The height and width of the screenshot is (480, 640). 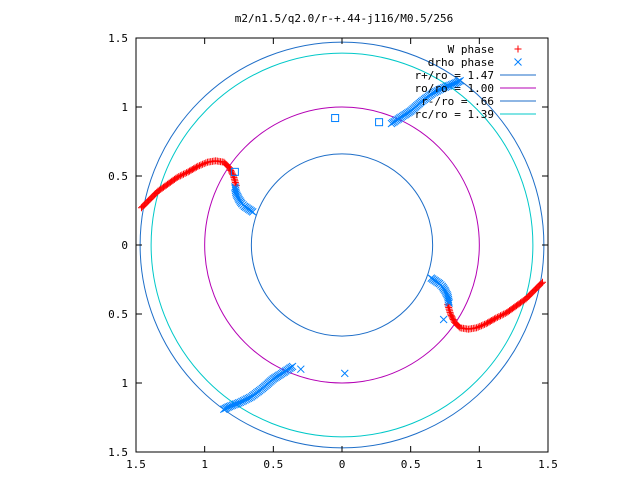 What do you see at coordinates (454, 88) in the screenshot?
I see `legend-label: ro/ro = 1.00` at bounding box center [454, 88].